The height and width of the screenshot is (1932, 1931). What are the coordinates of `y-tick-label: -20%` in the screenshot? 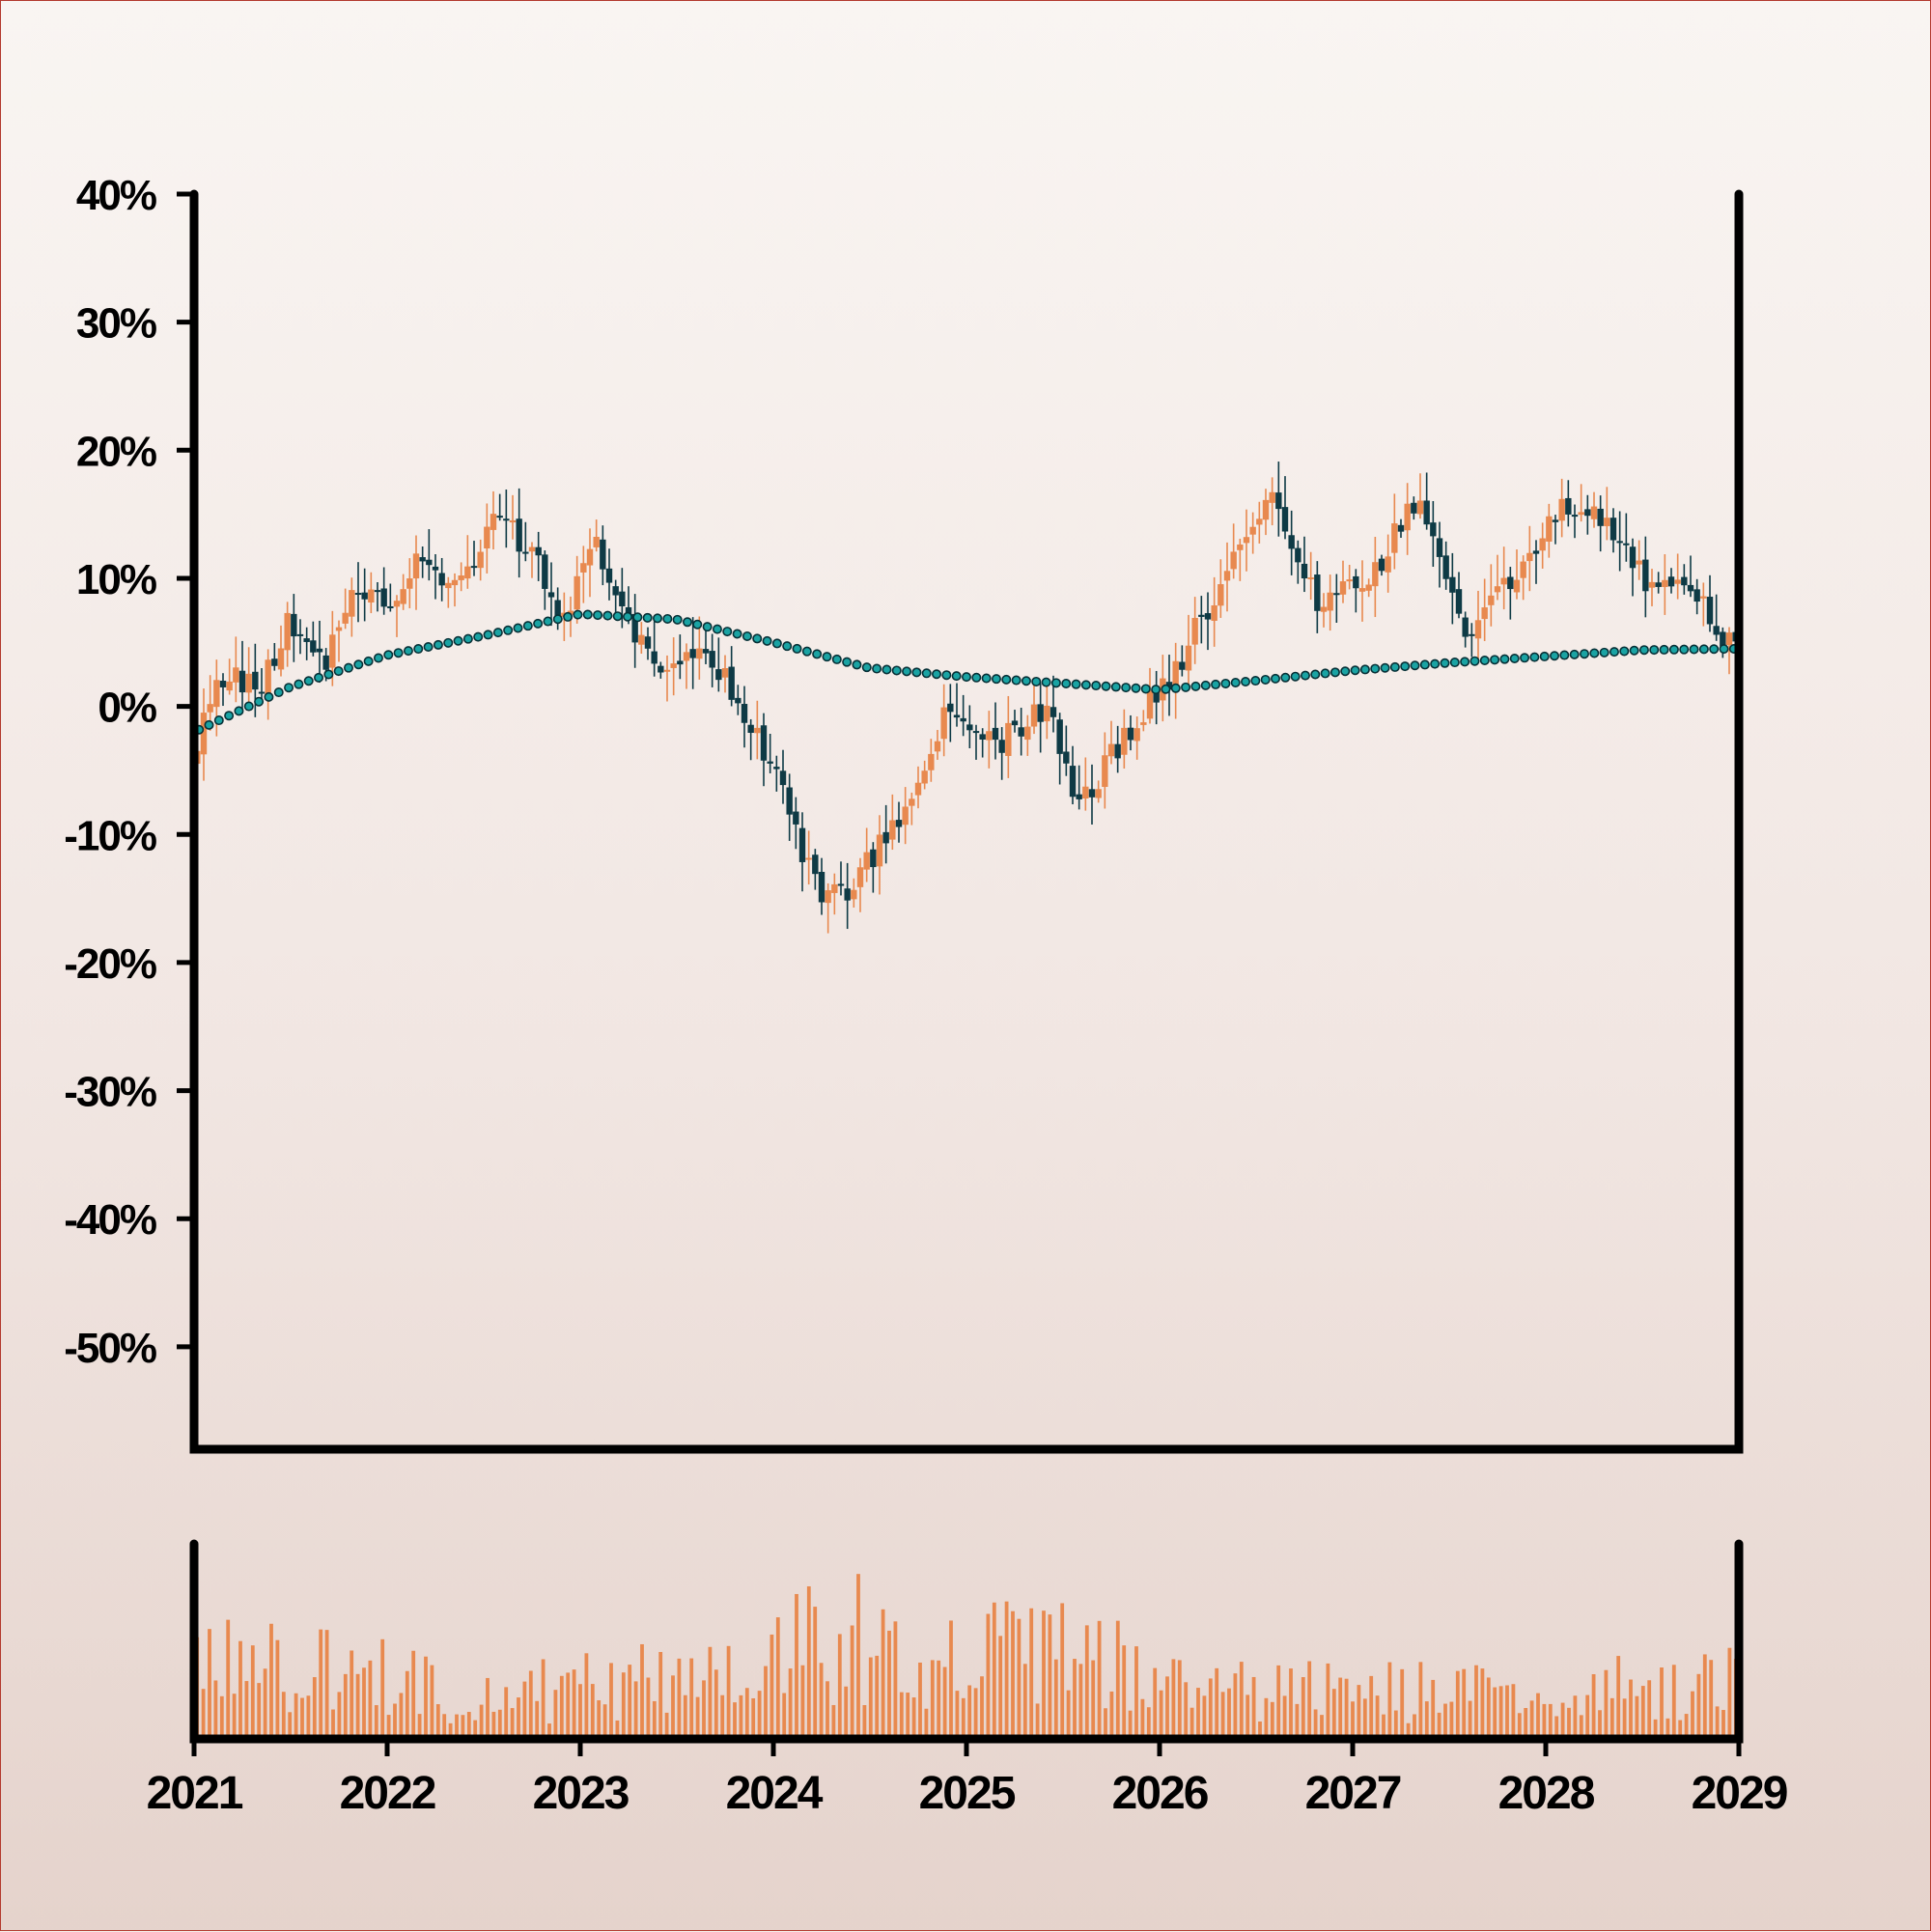 It's located at (110, 964).